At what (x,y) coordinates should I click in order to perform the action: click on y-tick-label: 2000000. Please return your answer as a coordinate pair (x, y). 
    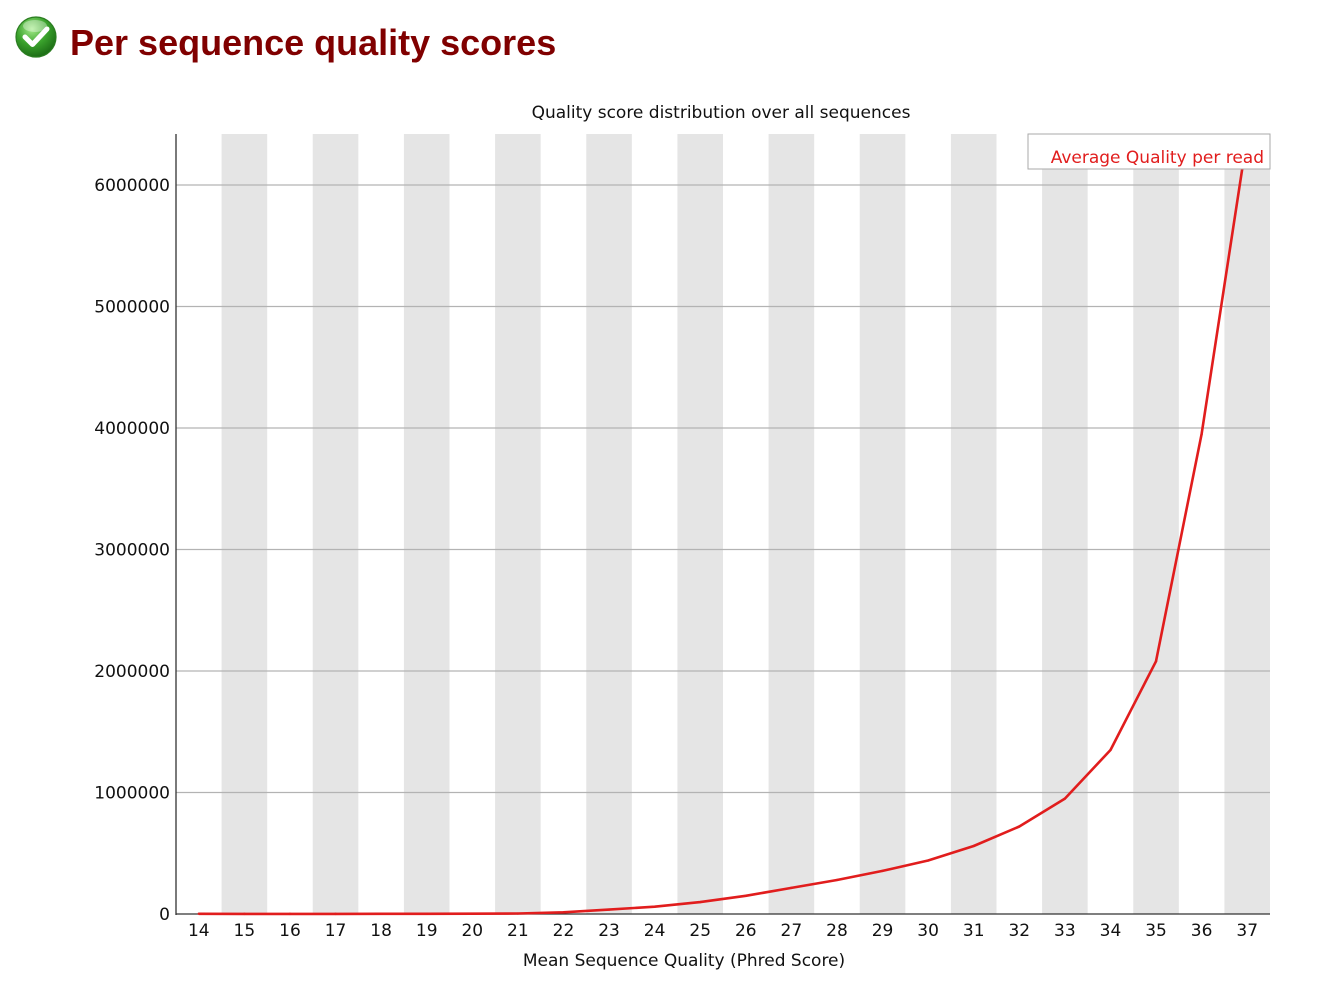
    Looking at the image, I should click on (132, 672).